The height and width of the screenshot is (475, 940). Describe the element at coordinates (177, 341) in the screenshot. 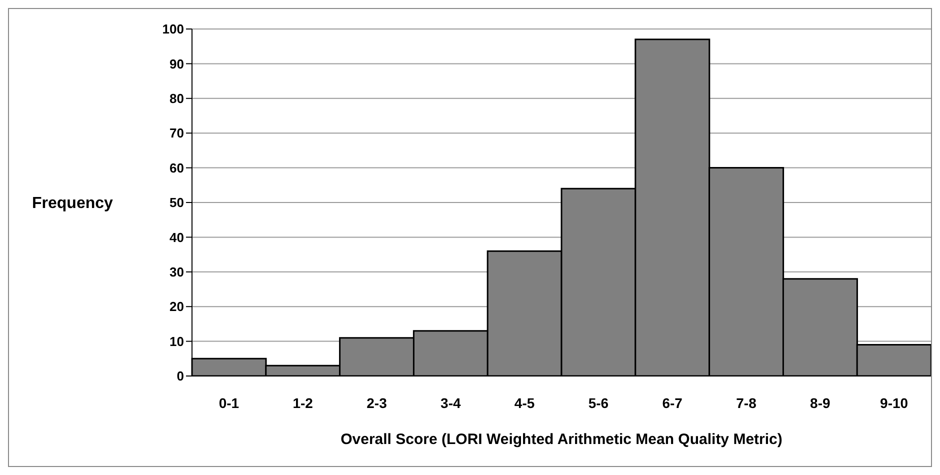

I see `y-tick-label: 10` at that location.